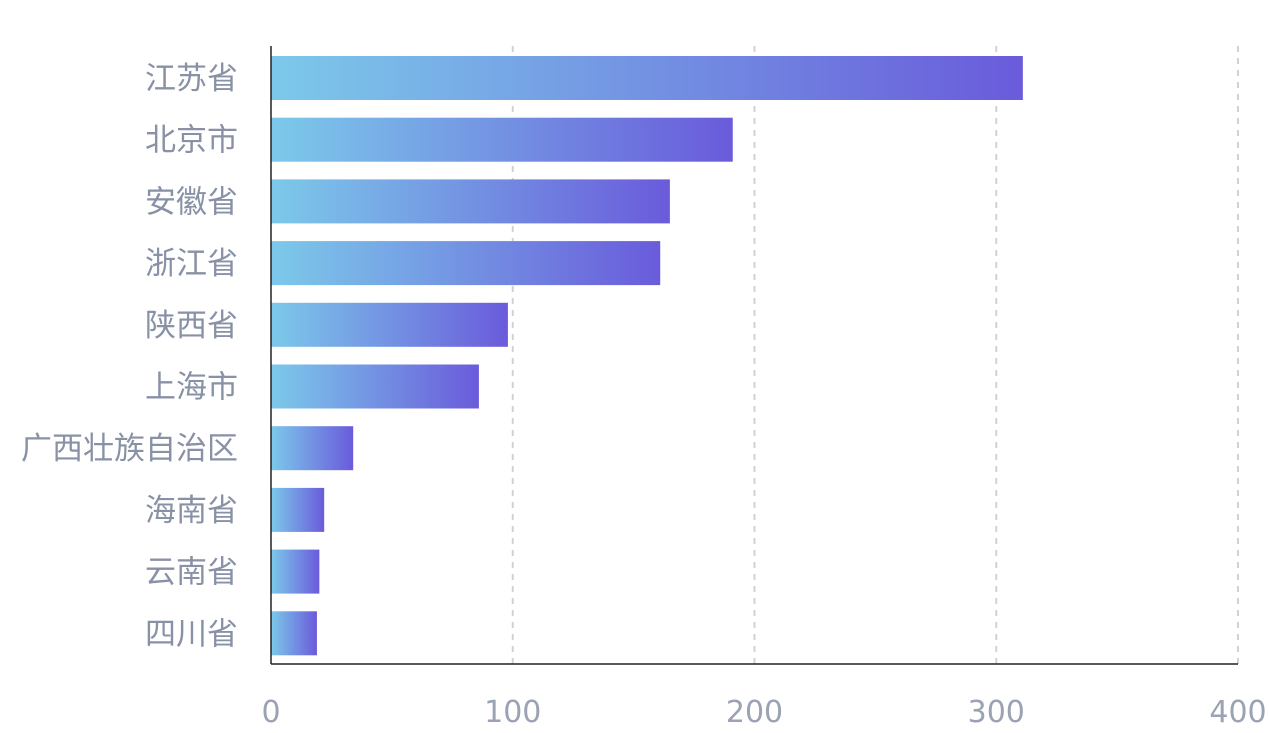 This screenshot has height=733, width=1269. I want to click on x-tick-label-200: 200, so click(754, 712).